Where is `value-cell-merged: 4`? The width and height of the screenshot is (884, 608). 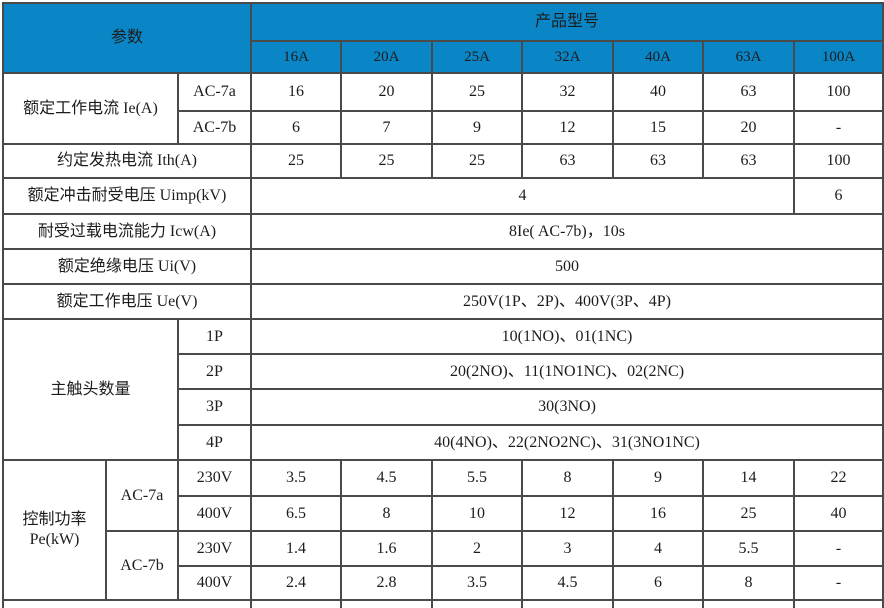 value-cell-merged: 4 is located at coordinates (522, 196).